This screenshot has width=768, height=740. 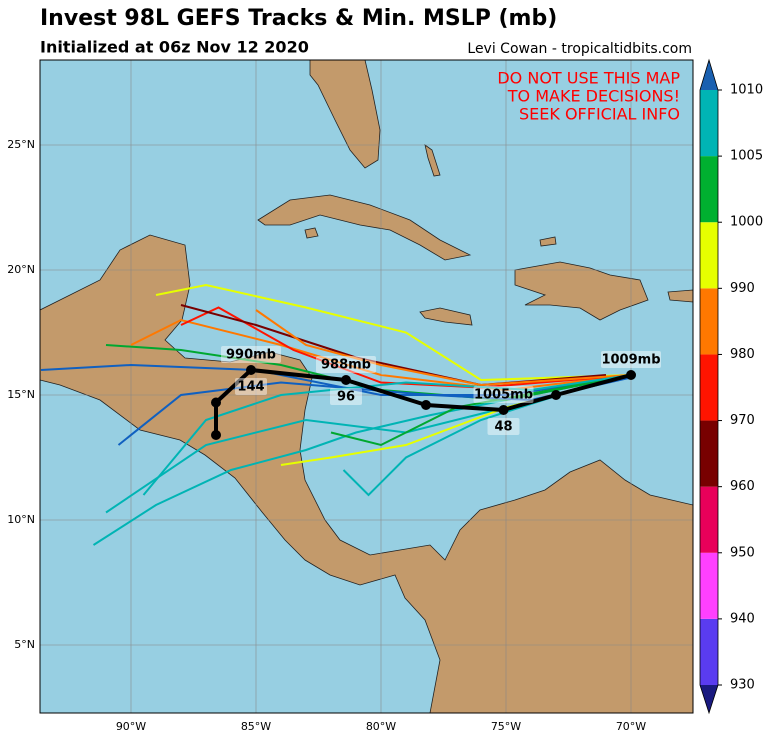 I want to click on colorbar-label: 930, so click(x=742, y=685).